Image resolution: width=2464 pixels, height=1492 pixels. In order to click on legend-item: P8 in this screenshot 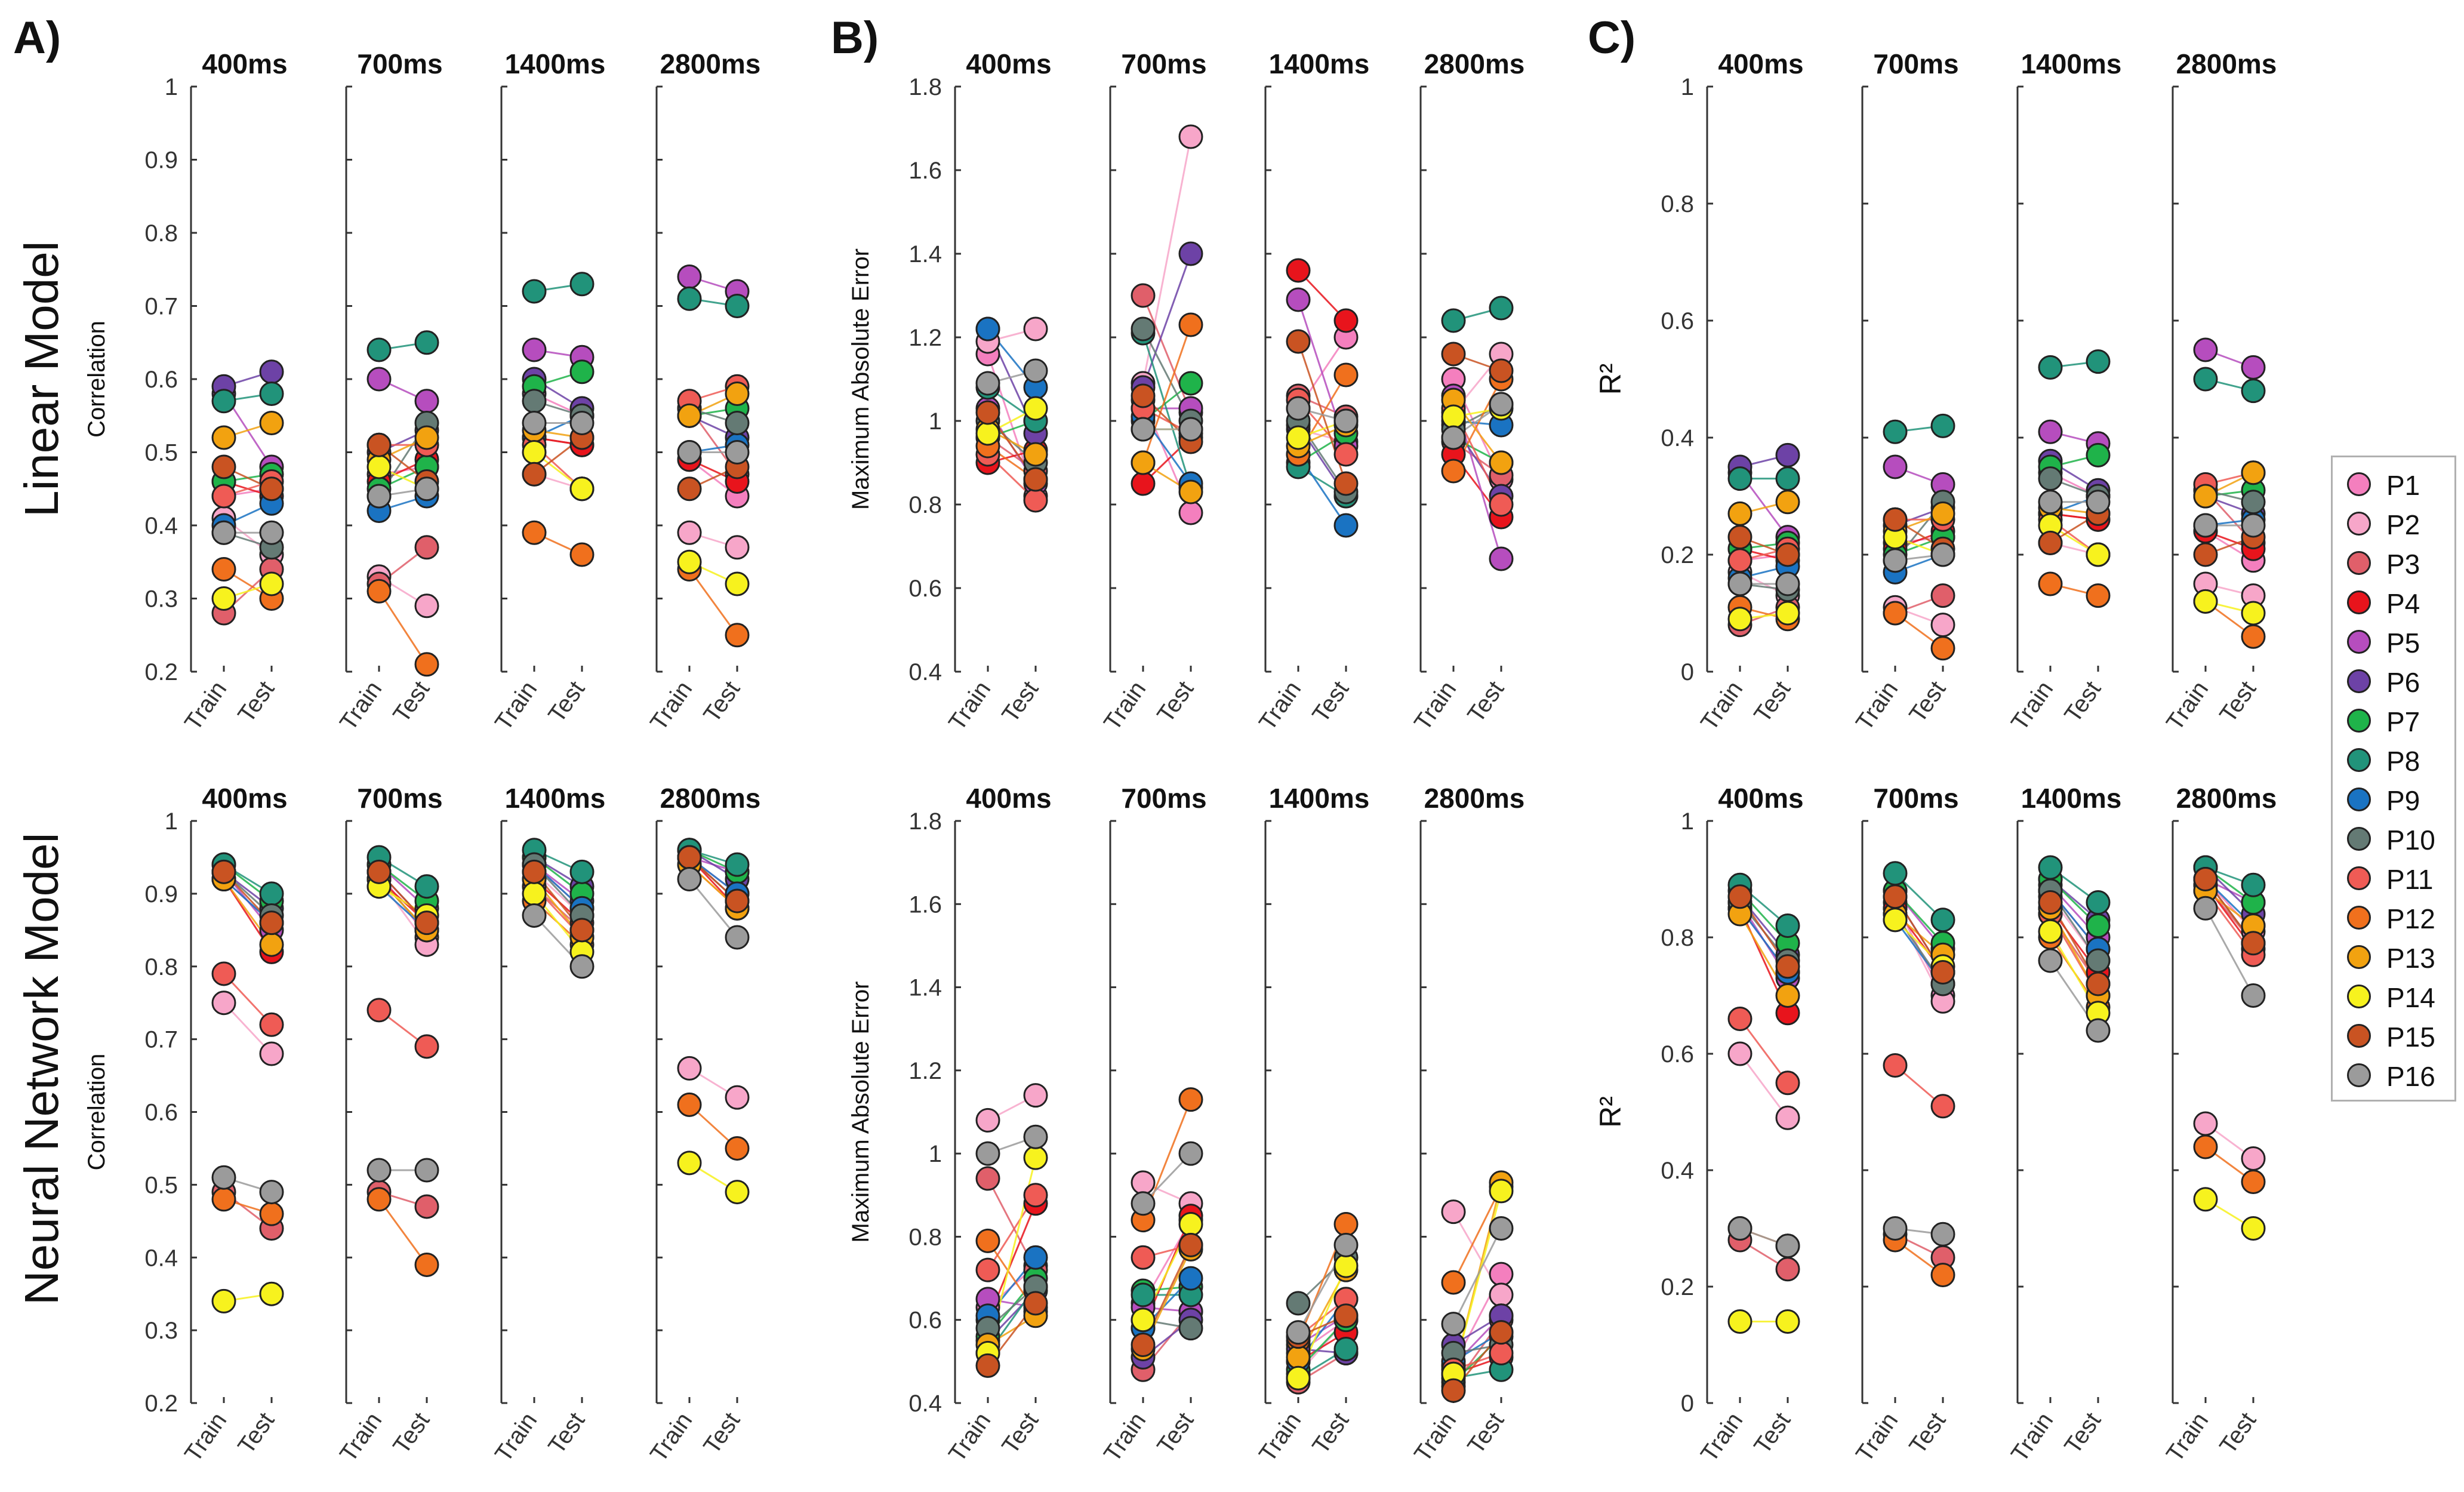, I will do `click(2393, 760)`.